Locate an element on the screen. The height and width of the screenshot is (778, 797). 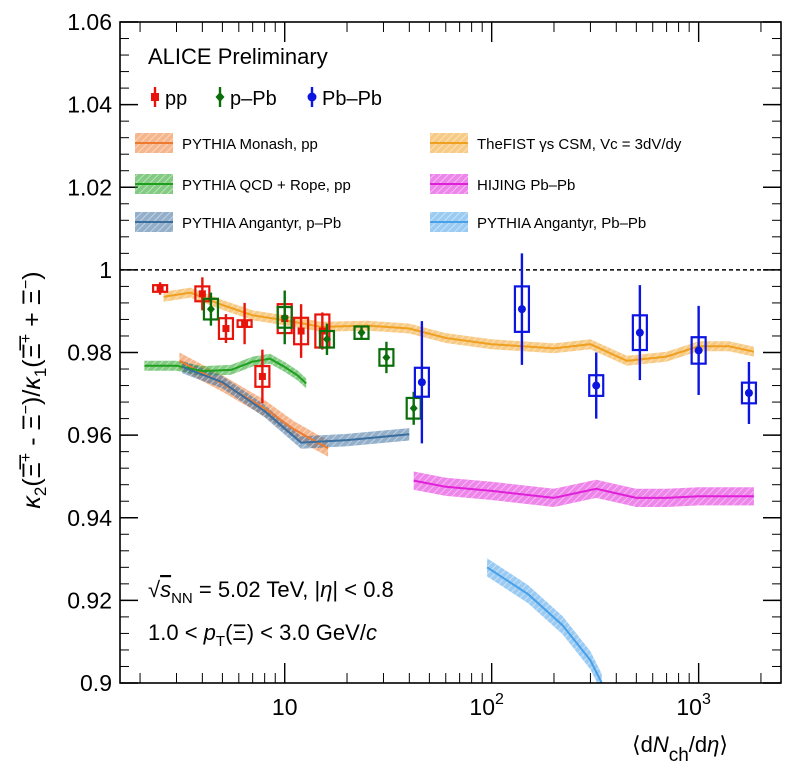
legend-model-label: PYTHIA Monash, pp is located at coordinates (250, 144).